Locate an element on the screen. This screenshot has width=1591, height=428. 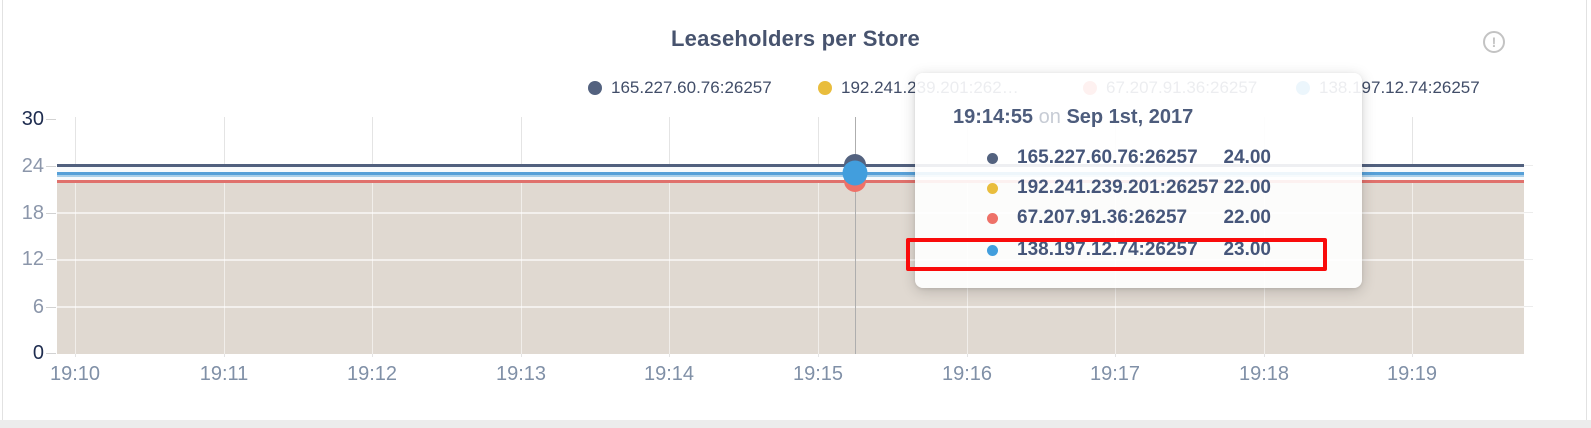
y-axis-label-24: 24 is located at coordinates (32, 166).